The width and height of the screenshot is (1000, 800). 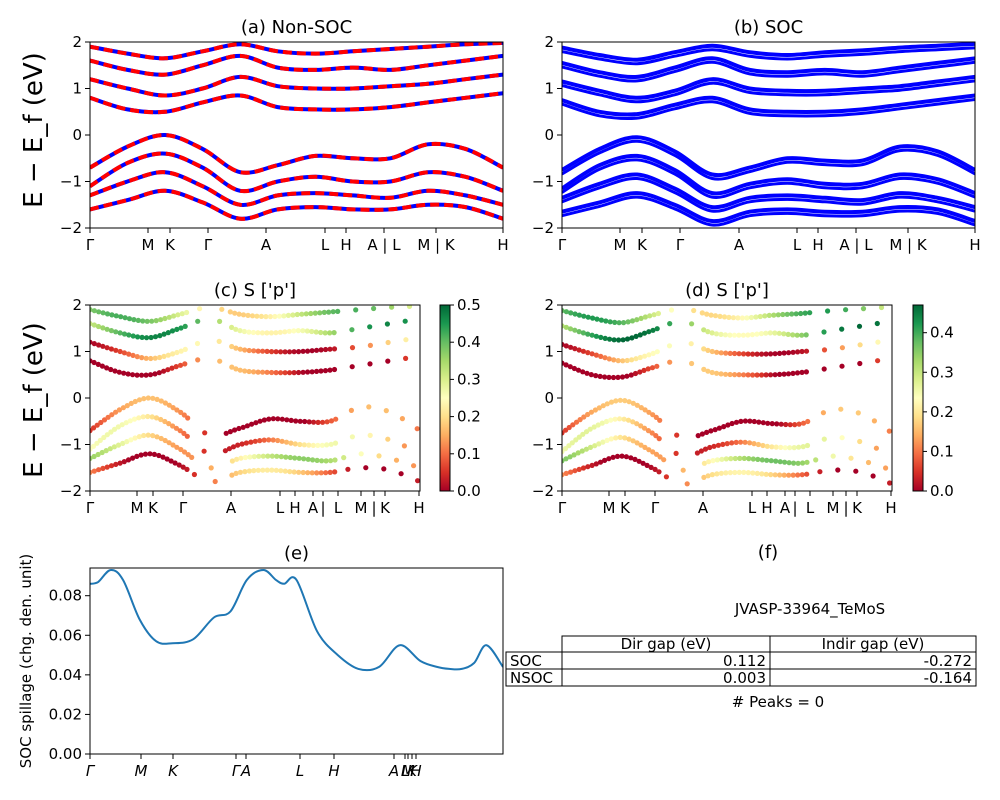 What do you see at coordinates (948, 678) in the screenshot?
I see `table-cell-value: -0.164` at bounding box center [948, 678].